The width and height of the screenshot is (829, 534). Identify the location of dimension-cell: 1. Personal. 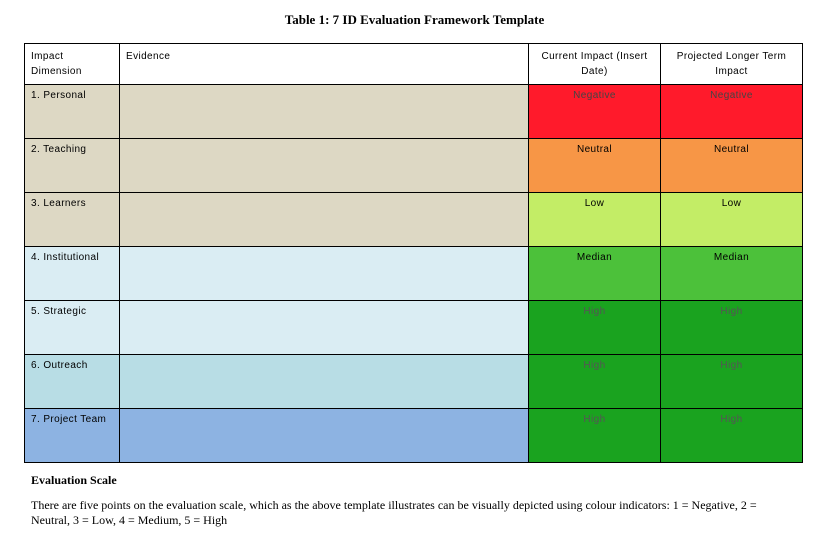
(72, 111).